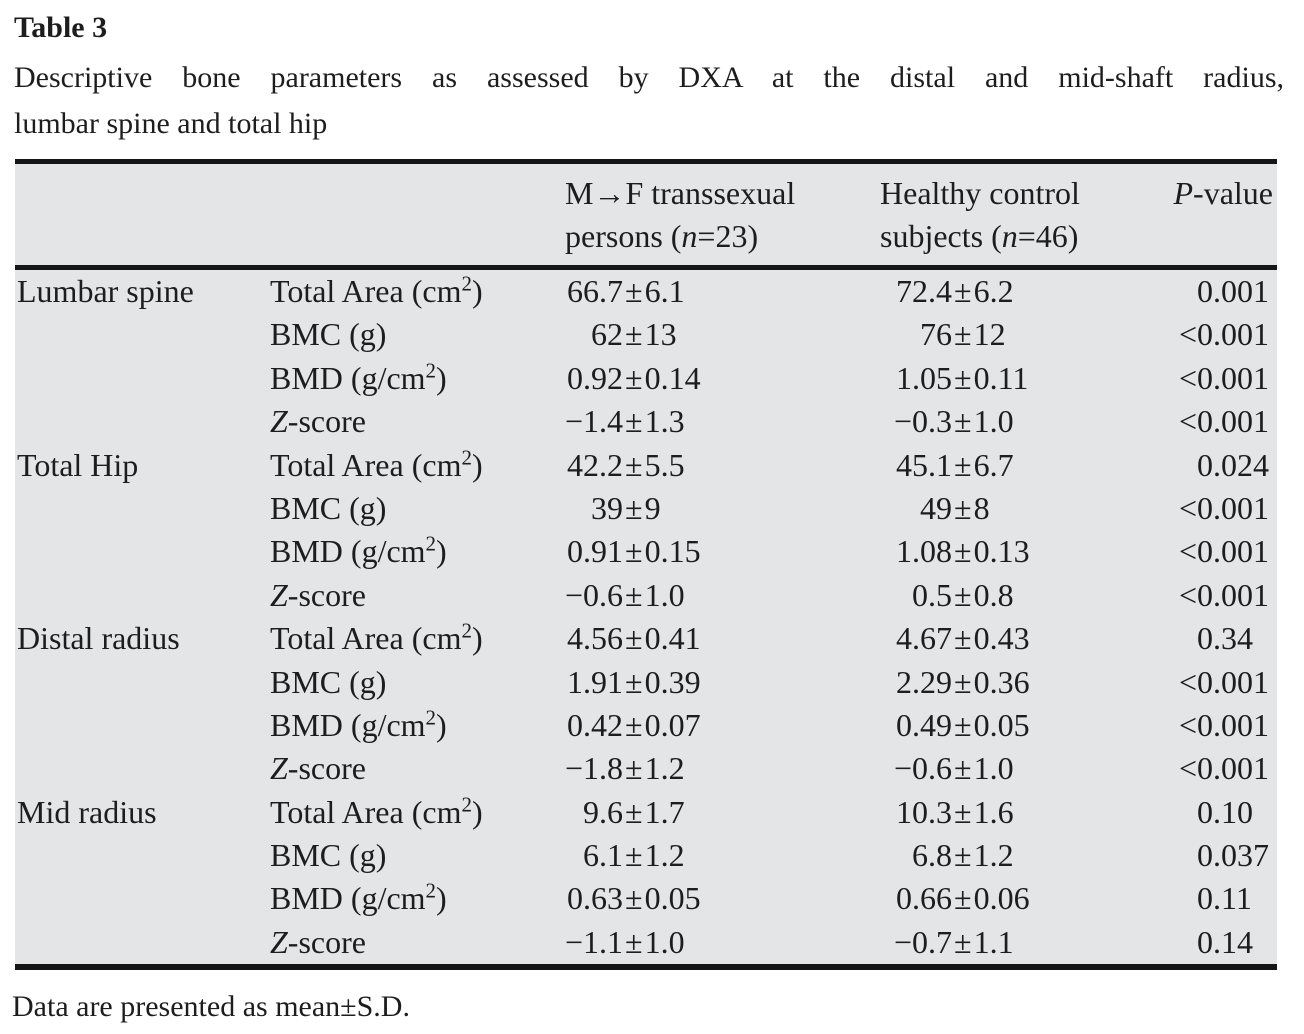  Describe the element at coordinates (634, 855) in the screenshot. I see `transsexual-value-cell: 6.1 ±1.2` at that location.